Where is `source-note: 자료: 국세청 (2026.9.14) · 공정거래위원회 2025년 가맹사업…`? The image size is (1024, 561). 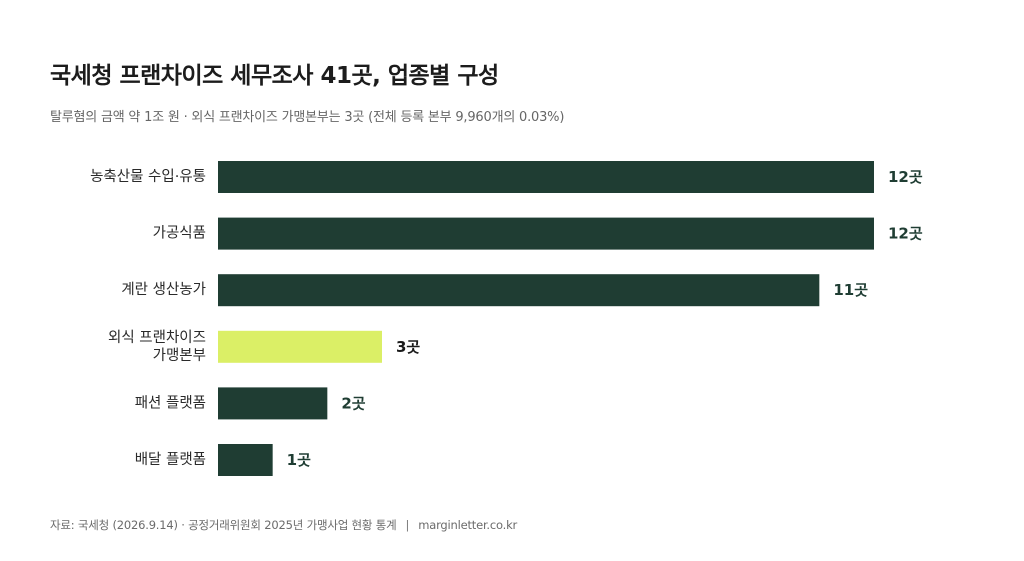
source-note: 자료: 국세청 (2026.9.14) · 공정거래위원회 2025년 가맹사업… is located at coordinates (223, 525).